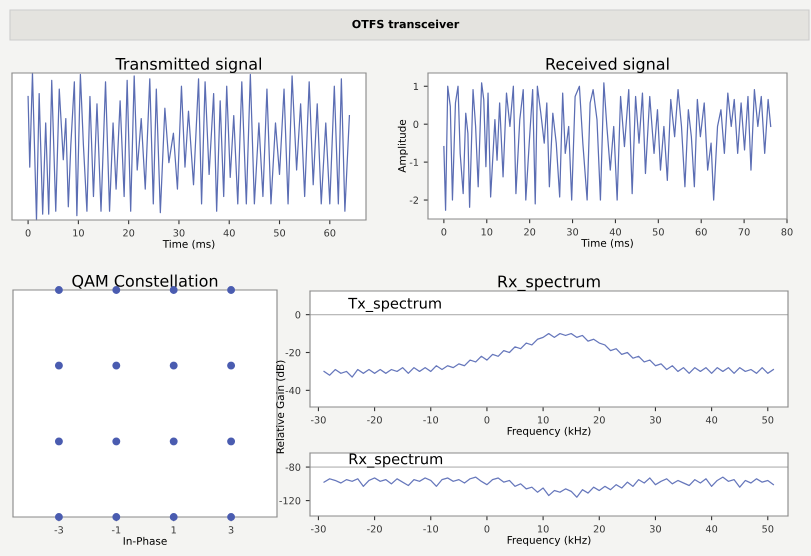 This screenshot has width=811, height=556. Describe the element at coordinates (145, 540) in the screenshot. I see `x-axis-title: In-Phase` at that location.